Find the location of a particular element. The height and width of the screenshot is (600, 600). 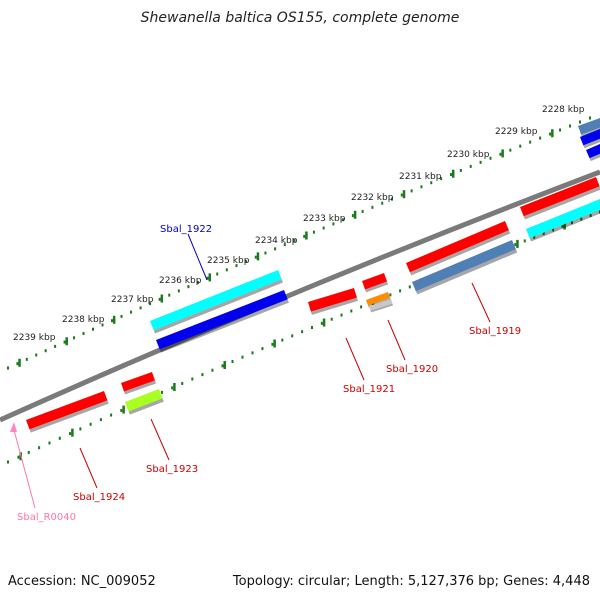

gene-feature-cyan-right-shadow is located at coordinates (564, 225).